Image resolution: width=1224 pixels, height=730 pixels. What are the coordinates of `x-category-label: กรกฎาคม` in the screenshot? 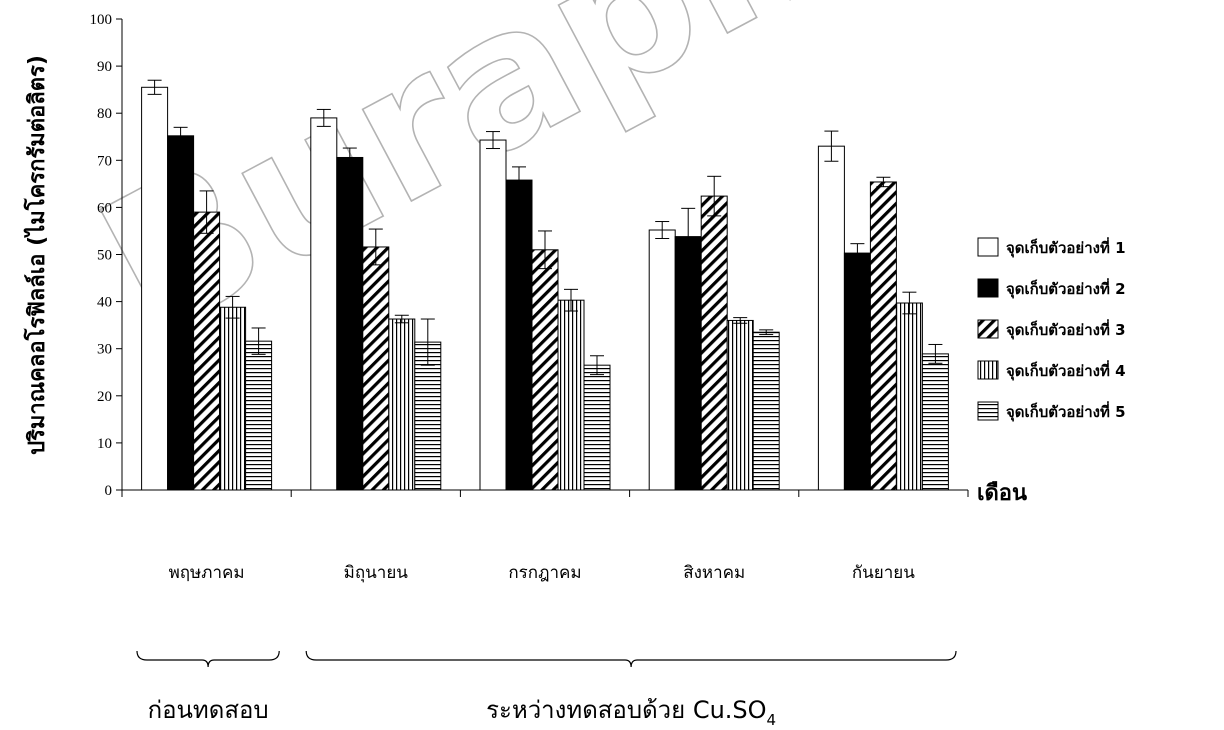 It's located at (544, 573).